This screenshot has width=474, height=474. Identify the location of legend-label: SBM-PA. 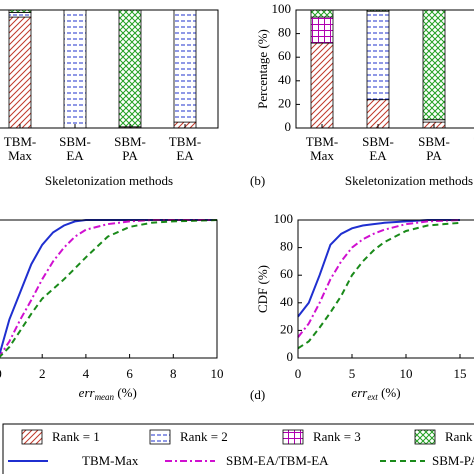
(453, 460).